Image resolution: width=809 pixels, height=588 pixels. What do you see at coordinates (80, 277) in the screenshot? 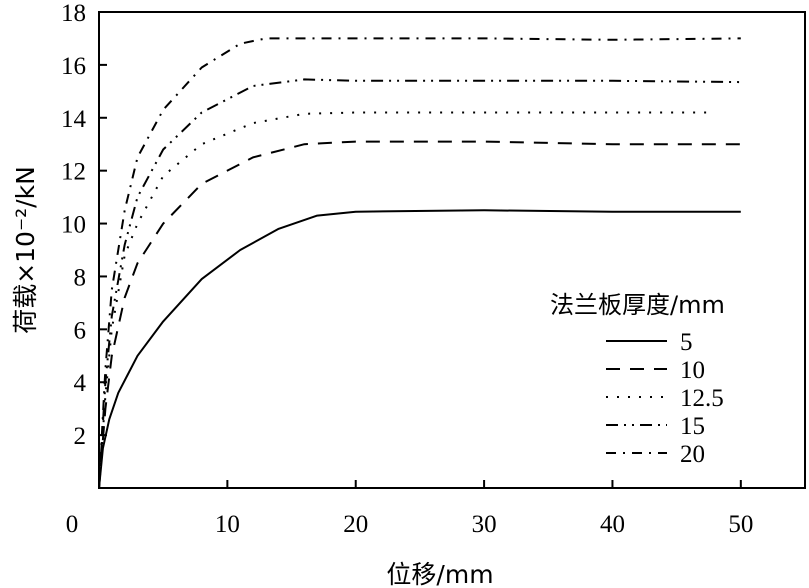
I see `y-tick-label: 8` at bounding box center [80, 277].